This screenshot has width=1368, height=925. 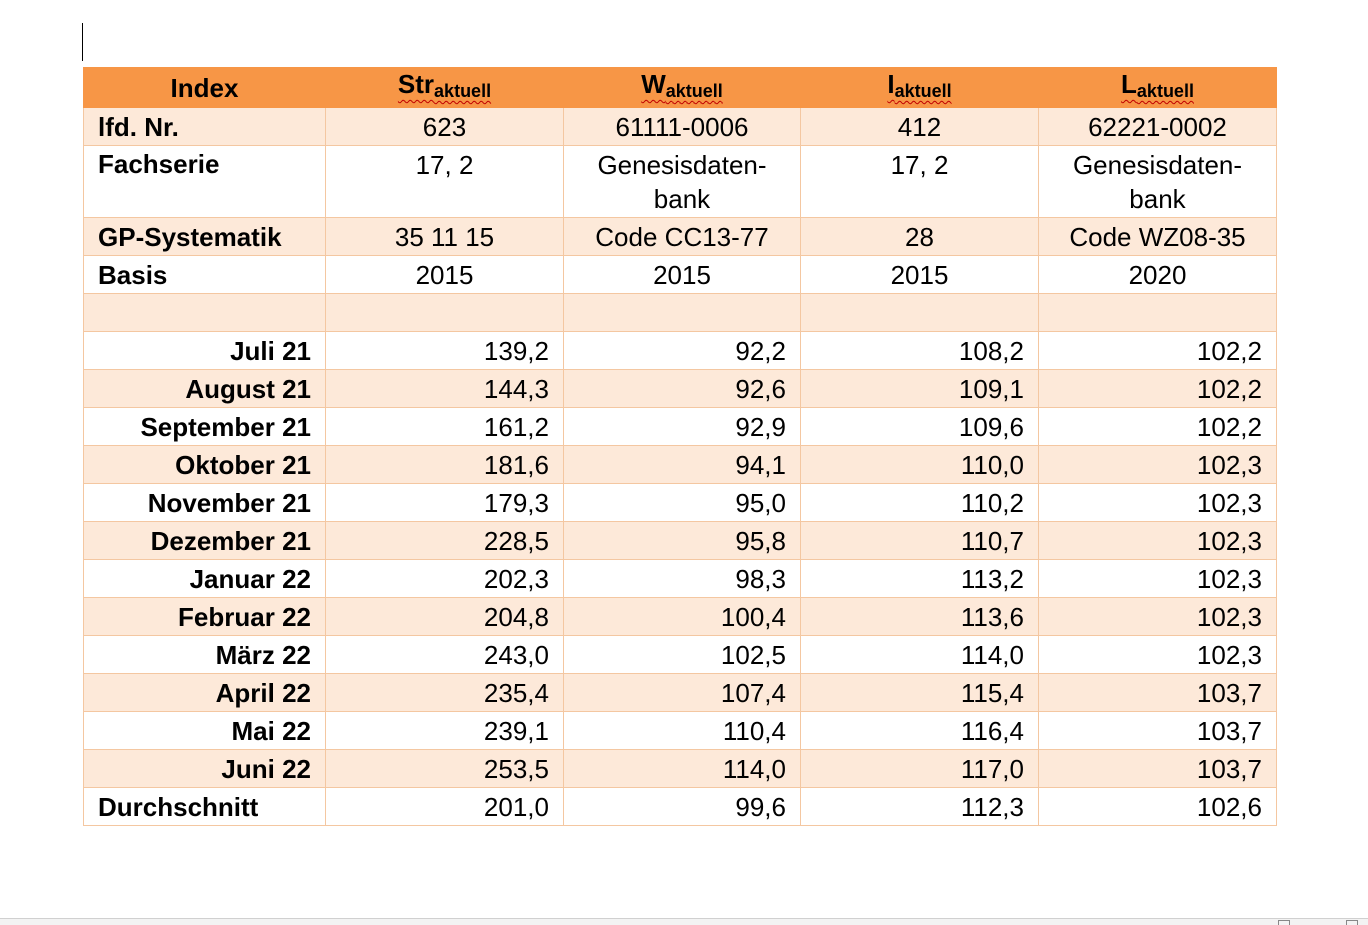 What do you see at coordinates (1157, 806) in the screenshot?
I see `table-cell: 102,6` at bounding box center [1157, 806].